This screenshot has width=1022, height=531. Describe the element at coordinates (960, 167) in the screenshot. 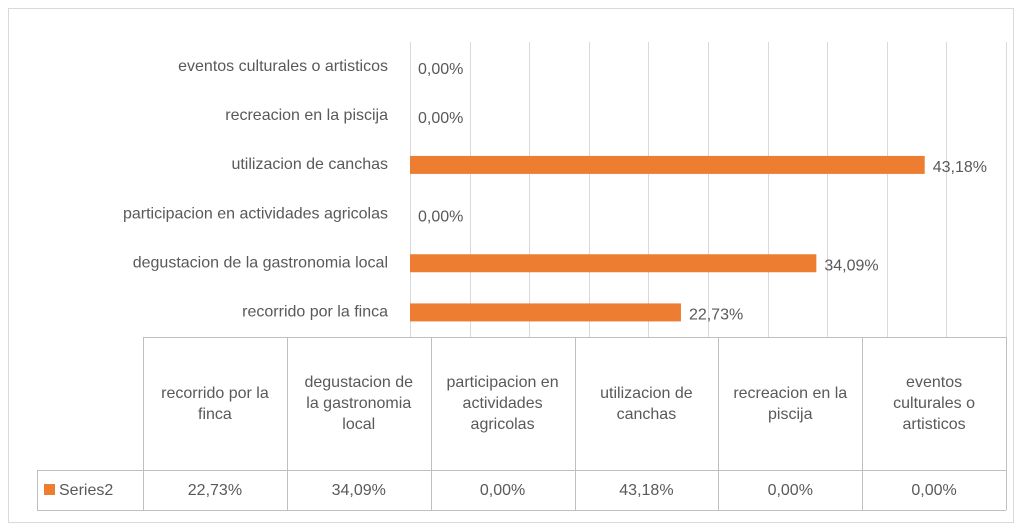

I see `value-label: 43,18%` at that location.